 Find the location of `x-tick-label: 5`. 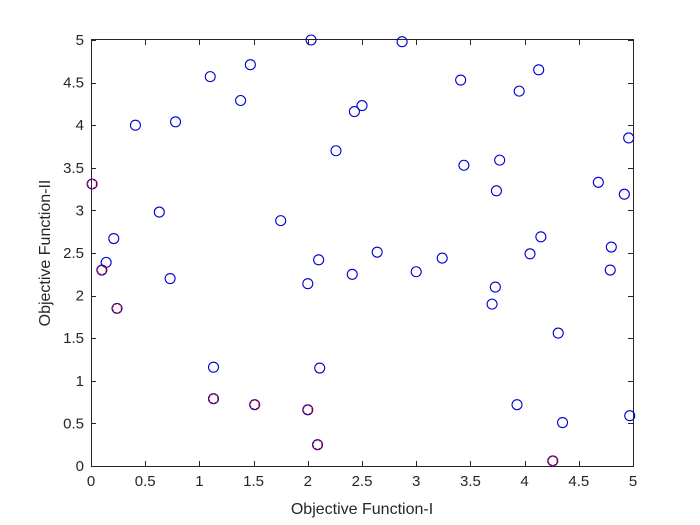

x-tick-label: 5 is located at coordinates (633, 481).